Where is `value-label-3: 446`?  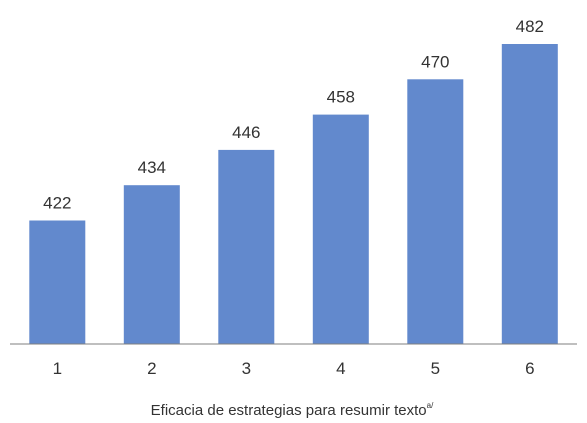
value-label-3: 446 is located at coordinates (246, 132).